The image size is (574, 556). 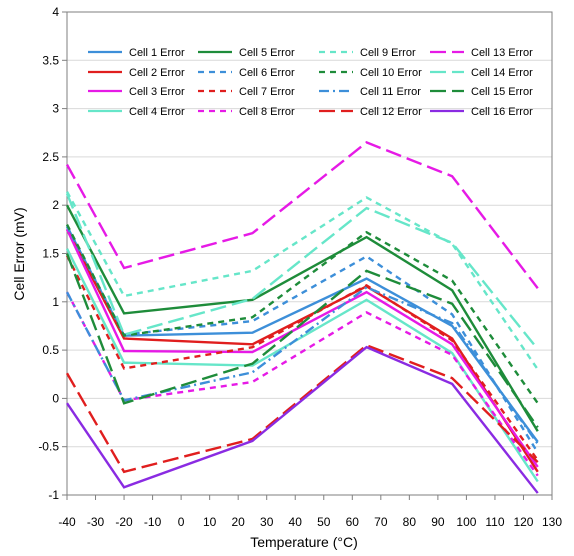 I want to click on x-tick-label-5: 10, so click(x=210, y=522).